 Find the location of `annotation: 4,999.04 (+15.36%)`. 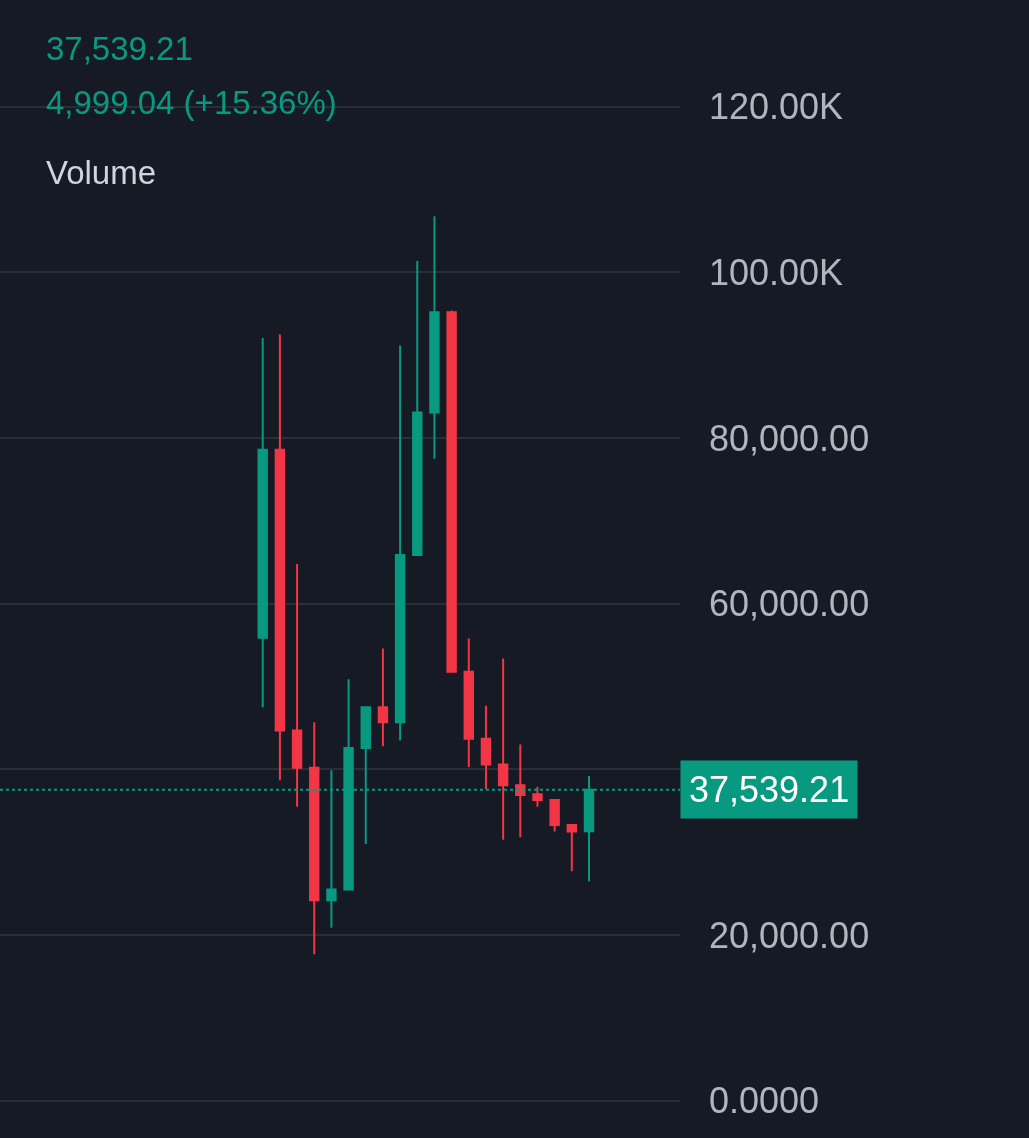

annotation: 4,999.04 (+15.36%) is located at coordinates (191, 102).